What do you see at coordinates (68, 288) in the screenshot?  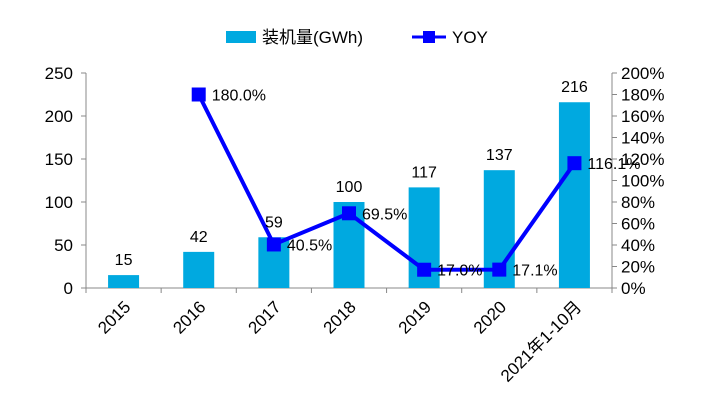 I see `y-left-tick-label: 0` at bounding box center [68, 288].